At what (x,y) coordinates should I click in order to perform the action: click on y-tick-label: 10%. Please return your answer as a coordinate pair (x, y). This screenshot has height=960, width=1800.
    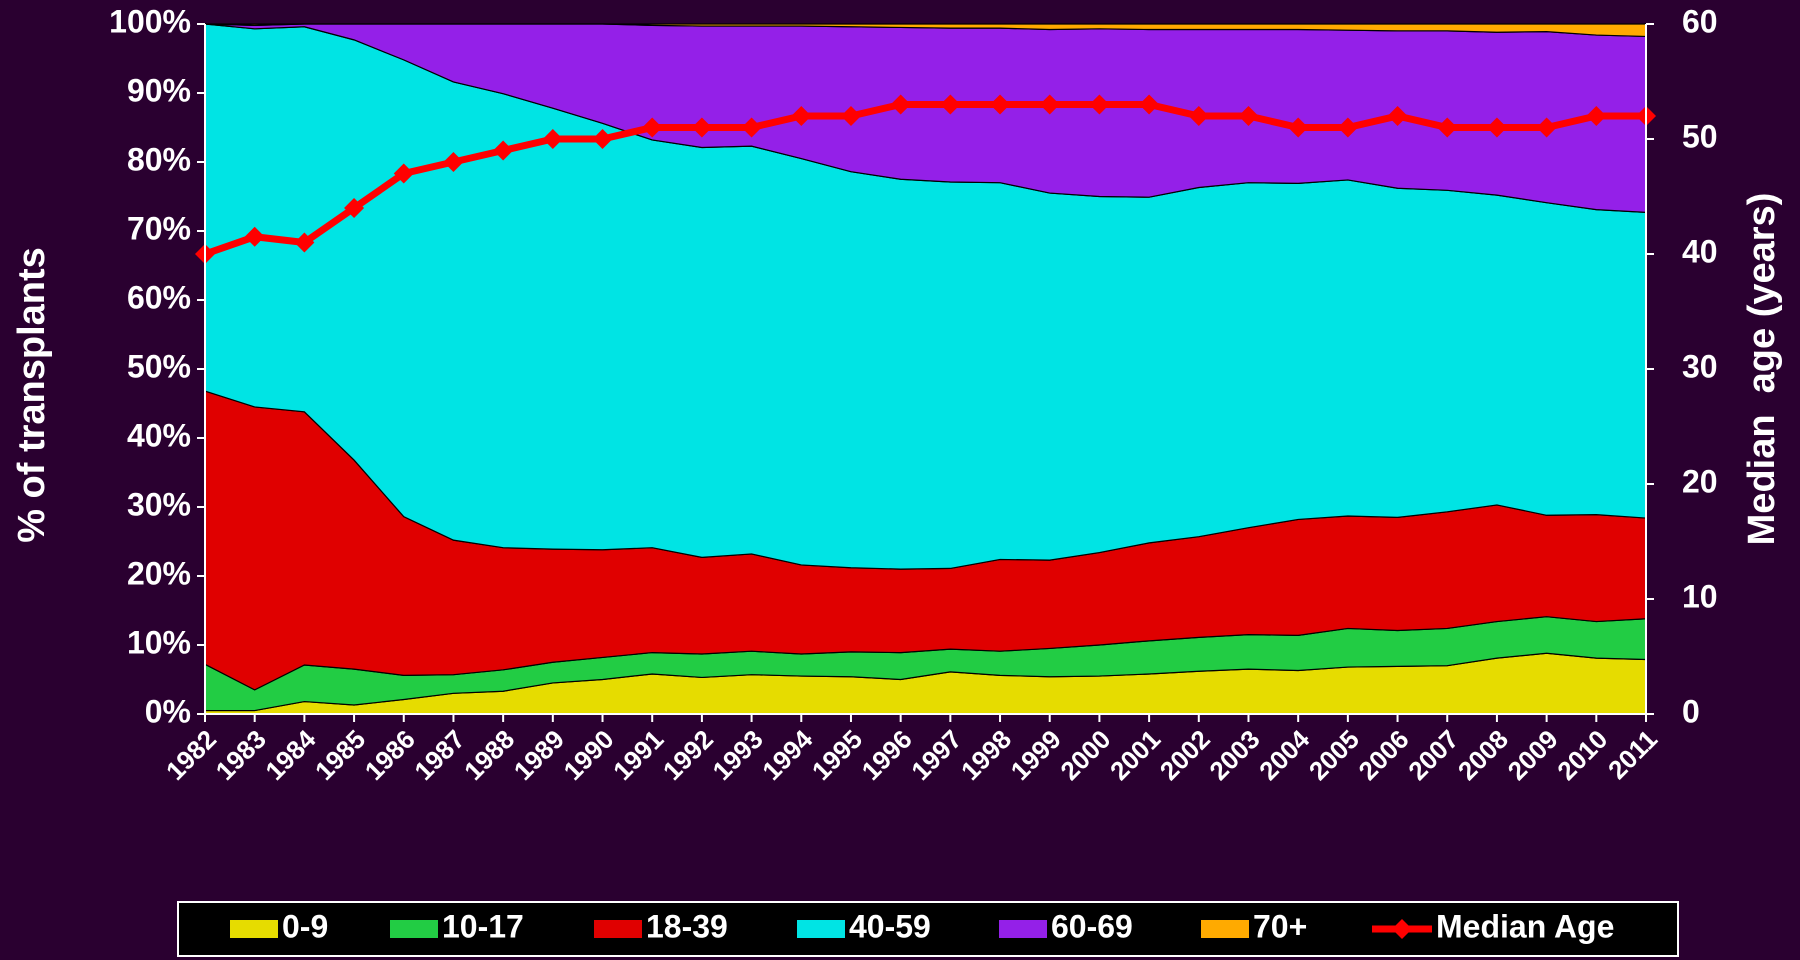
    Looking at the image, I should click on (159, 642).